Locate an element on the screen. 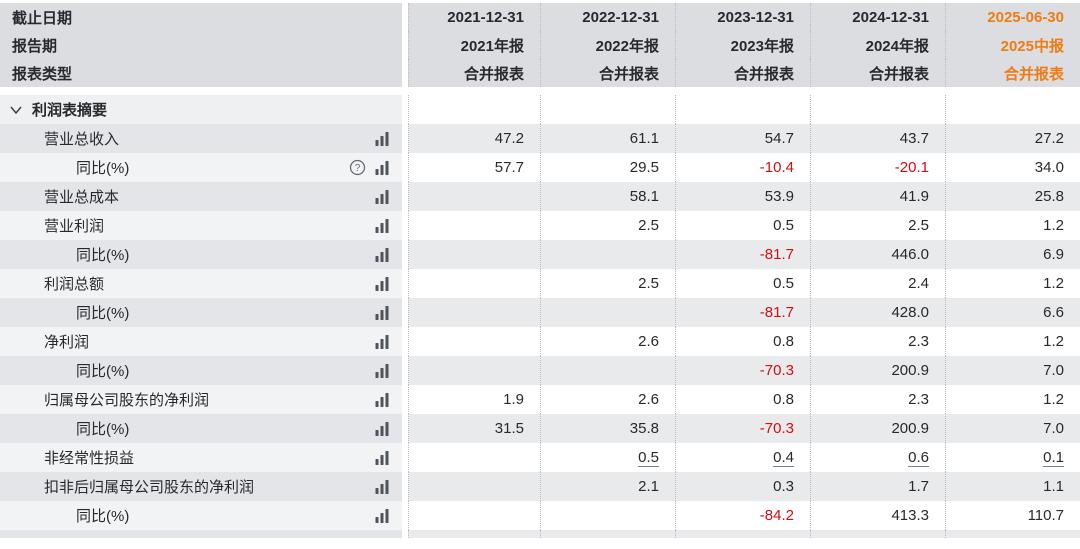 The image size is (1080, 549). table-row: 非经常性损益 0.5 0.4 0.6 0.1 is located at coordinates (540, 457).